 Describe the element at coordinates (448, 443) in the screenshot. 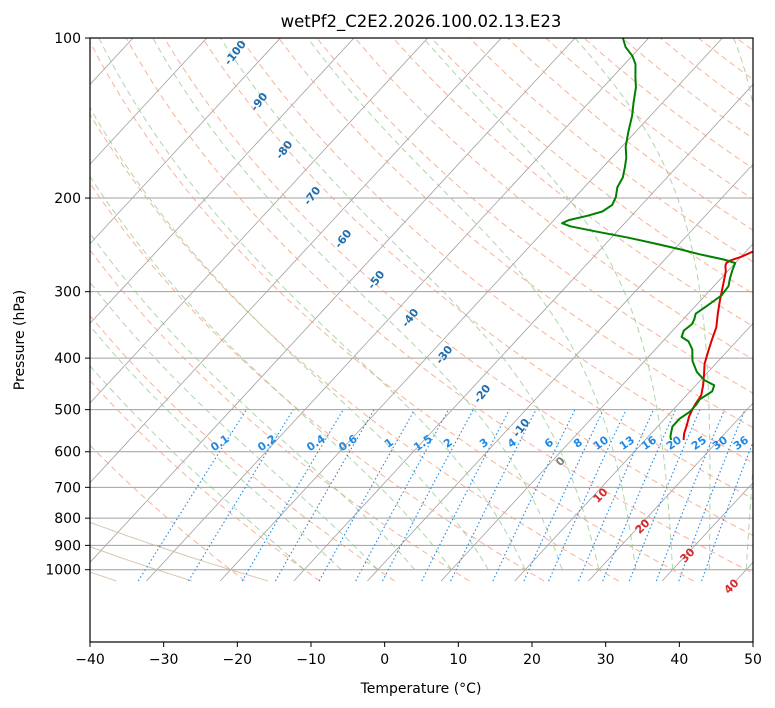

I see `mixing-ratio-label: 2` at that location.